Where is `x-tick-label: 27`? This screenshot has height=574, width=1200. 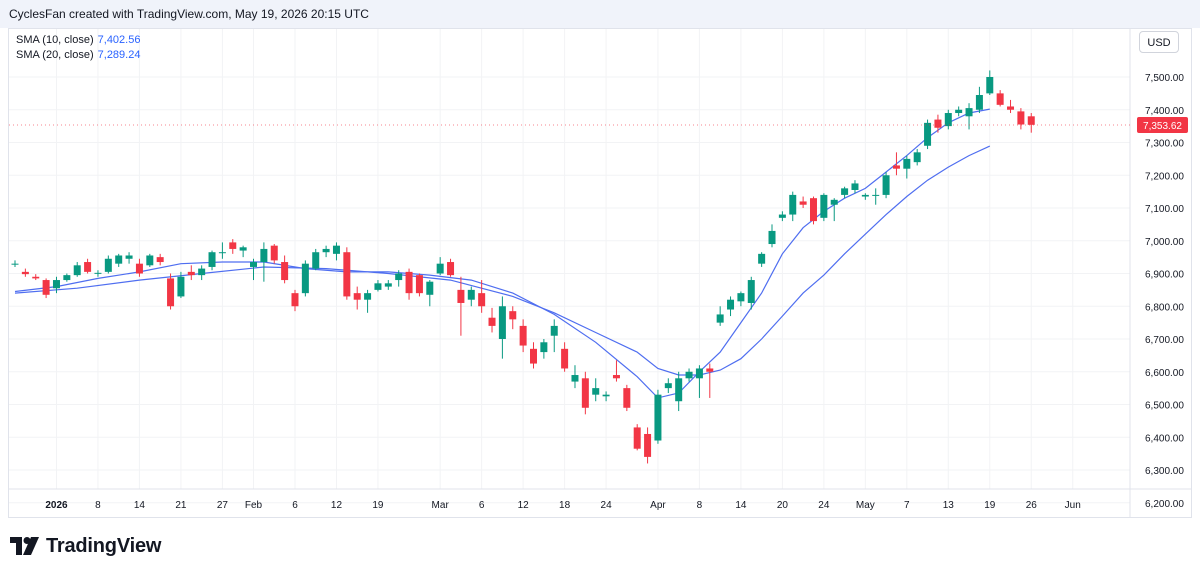 x-tick-label: 27 is located at coordinates (223, 505).